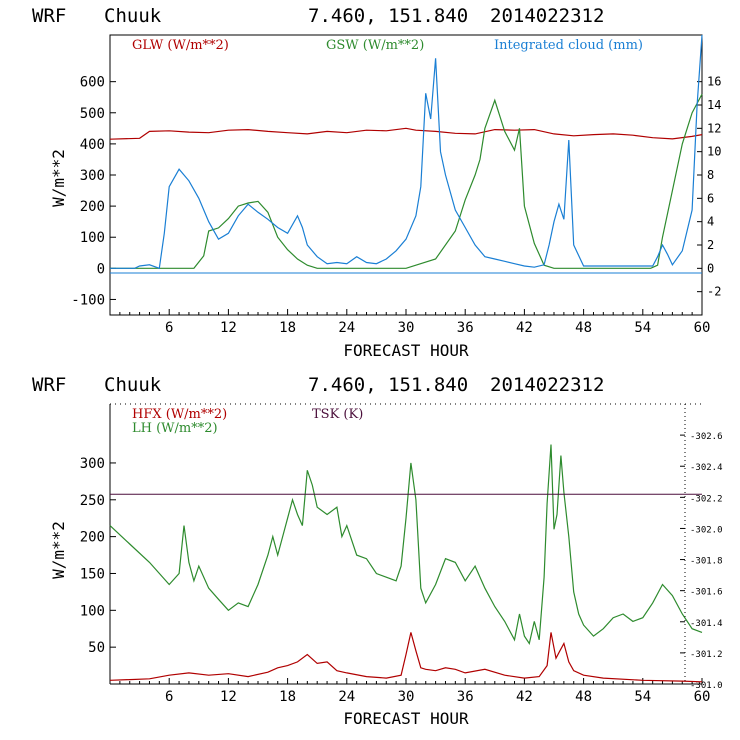  What do you see at coordinates (710, 175) in the screenshot?
I see `top-y2tick-label: 8` at bounding box center [710, 175].